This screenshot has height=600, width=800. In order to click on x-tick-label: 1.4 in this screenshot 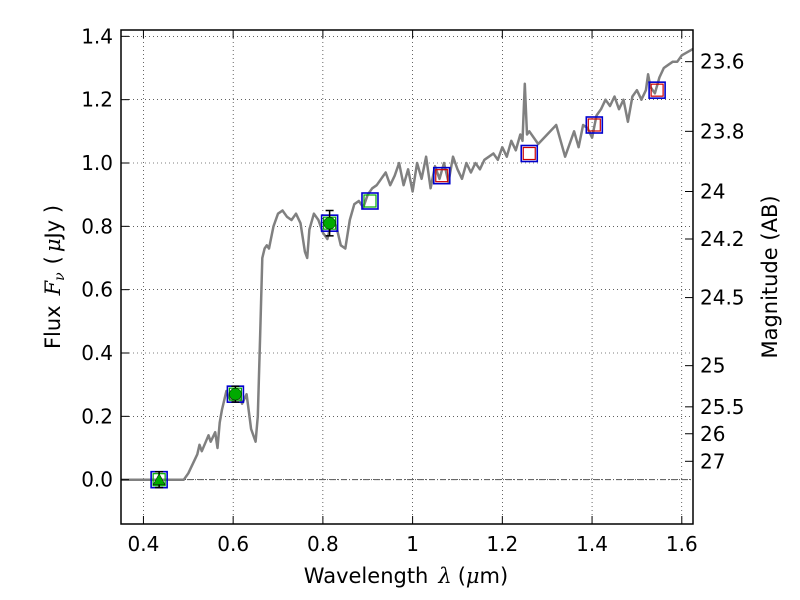, I will do `click(592, 544)`.